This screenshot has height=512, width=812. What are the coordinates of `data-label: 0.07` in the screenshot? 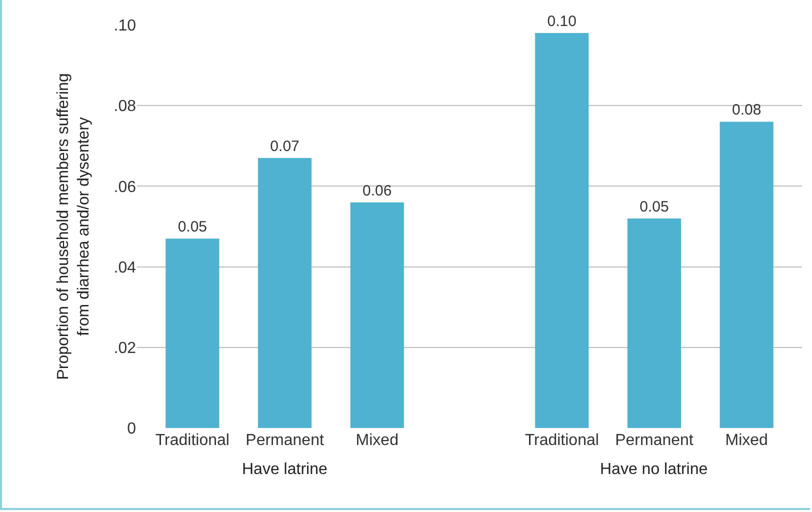 It's located at (285, 146).